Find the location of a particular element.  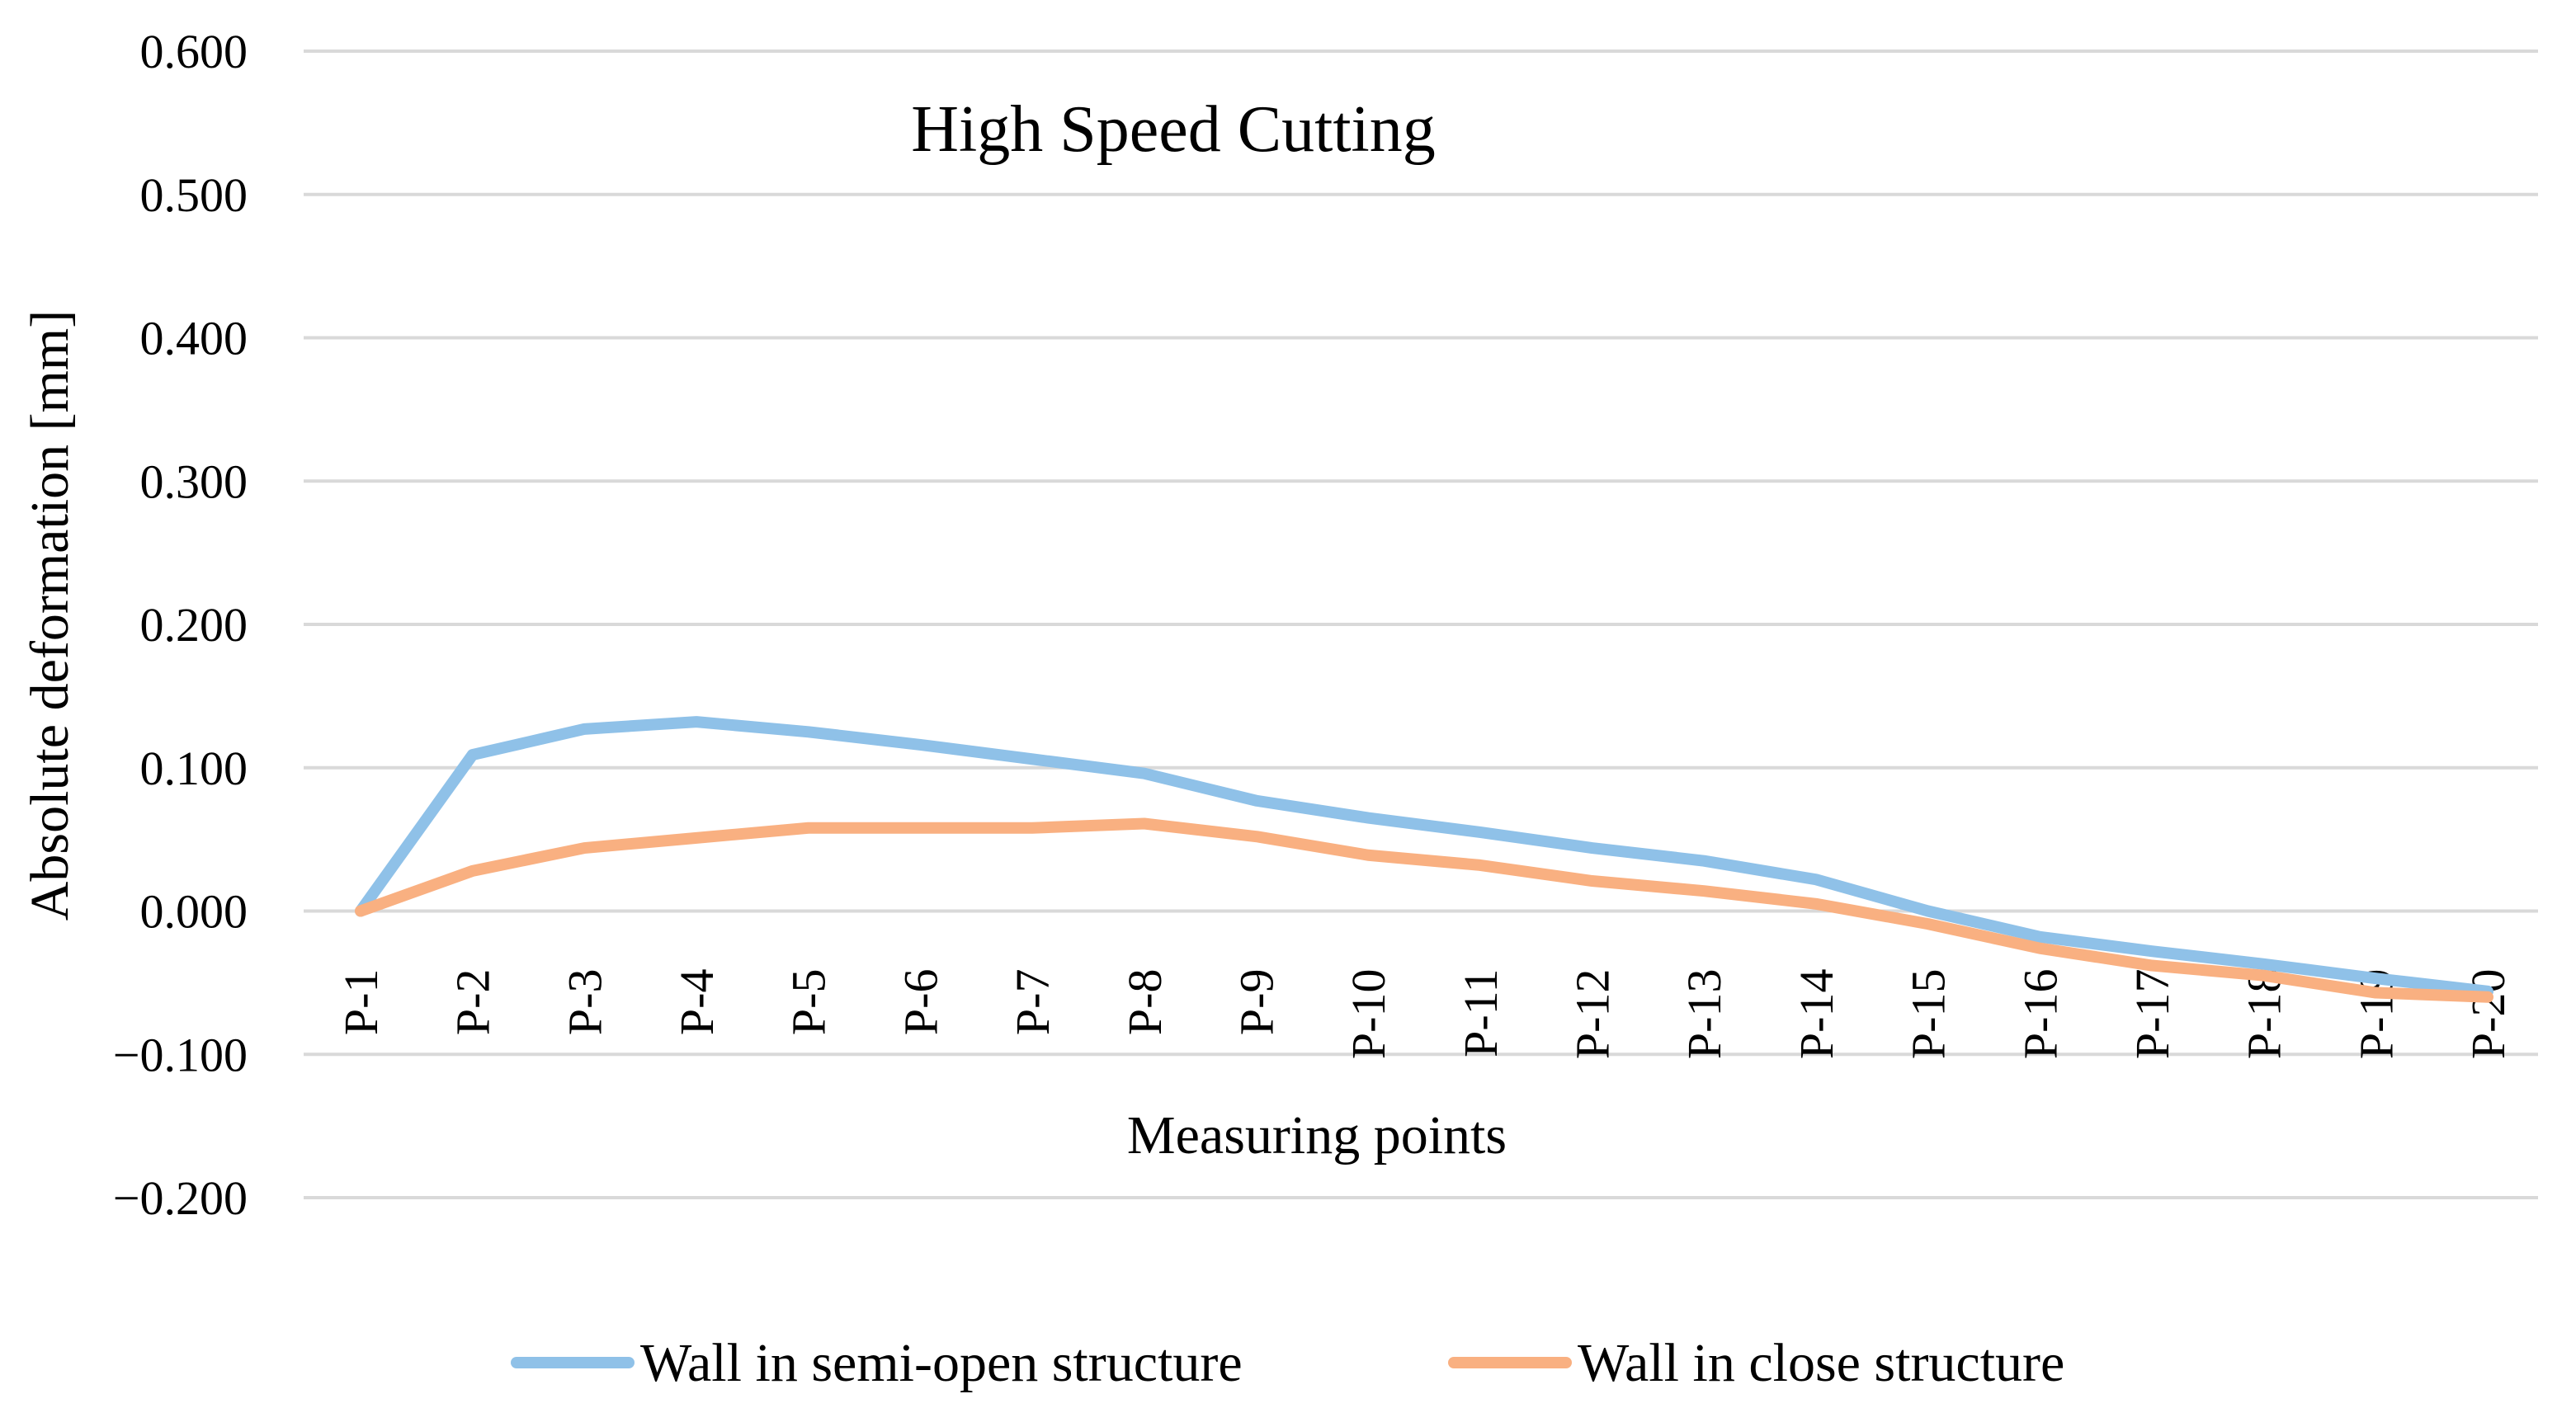

y-tick-label: 0.300 is located at coordinates (194, 481).